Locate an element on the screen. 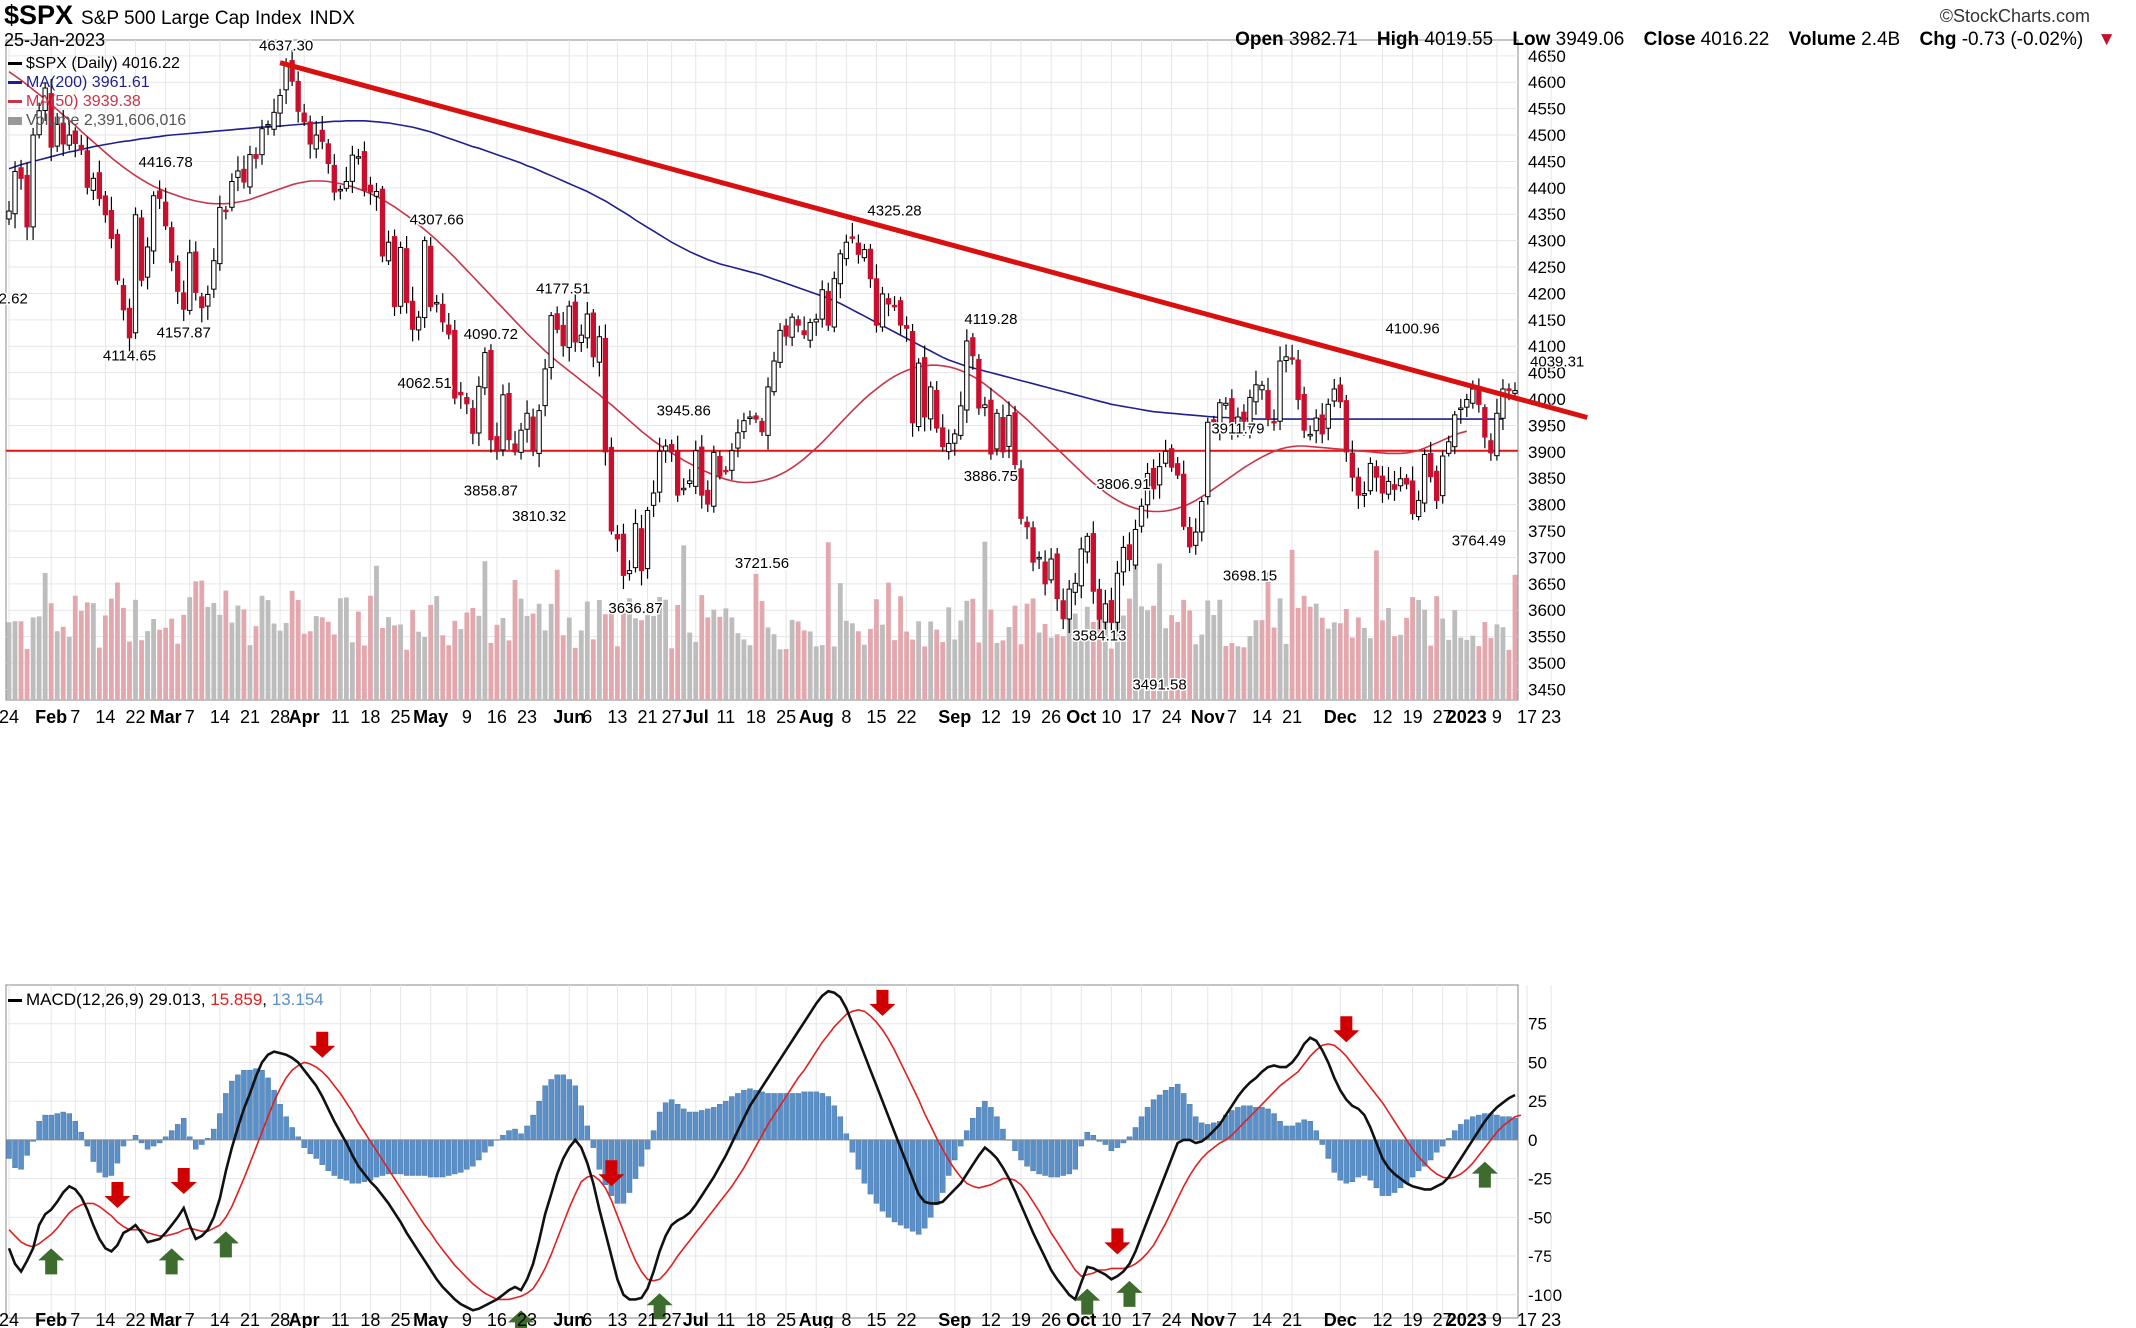 The width and height of the screenshot is (2136, 1328). macd-y-tick-label: -100 is located at coordinates (1545, 1295).